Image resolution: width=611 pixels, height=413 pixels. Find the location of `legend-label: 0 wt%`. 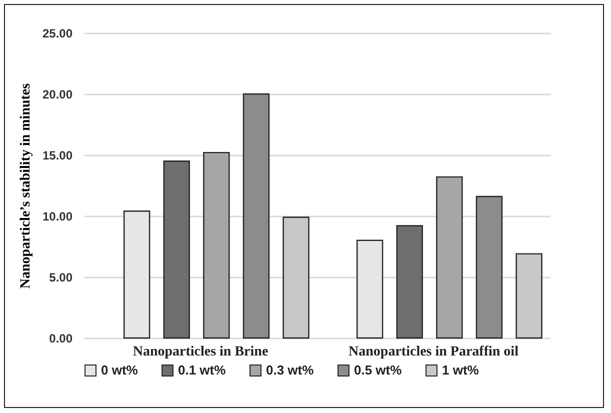

legend-label: 0 wt% is located at coordinates (119, 370).